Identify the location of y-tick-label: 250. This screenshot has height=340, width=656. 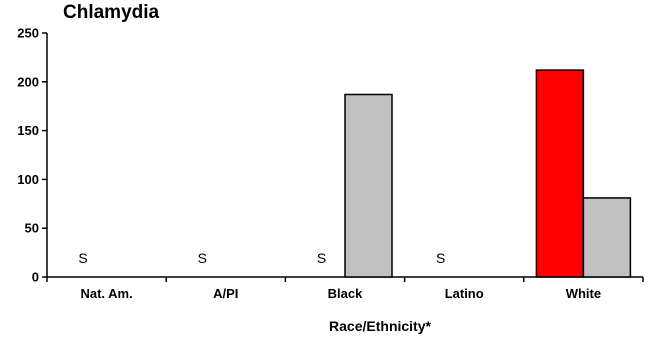
(28, 33).